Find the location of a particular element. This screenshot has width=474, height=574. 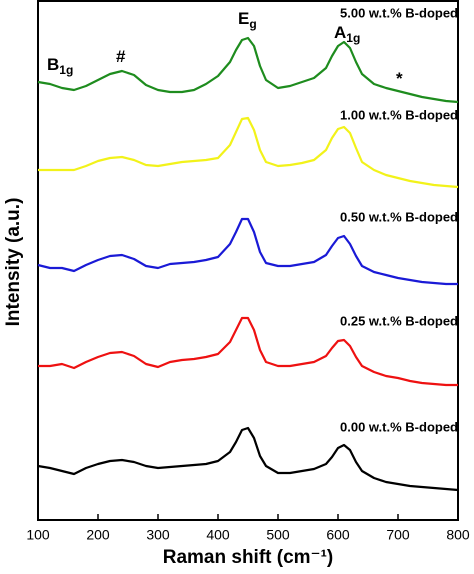

x-tick-label: 300 is located at coordinates (158, 535).